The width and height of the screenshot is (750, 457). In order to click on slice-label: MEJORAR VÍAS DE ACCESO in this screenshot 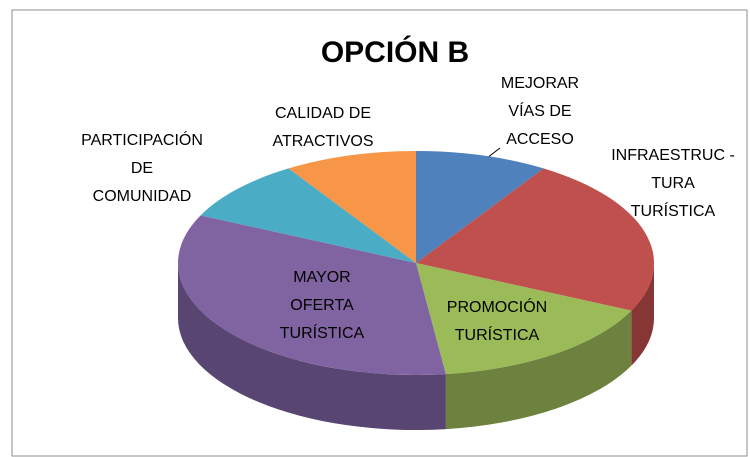, I will do `click(540, 111)`.